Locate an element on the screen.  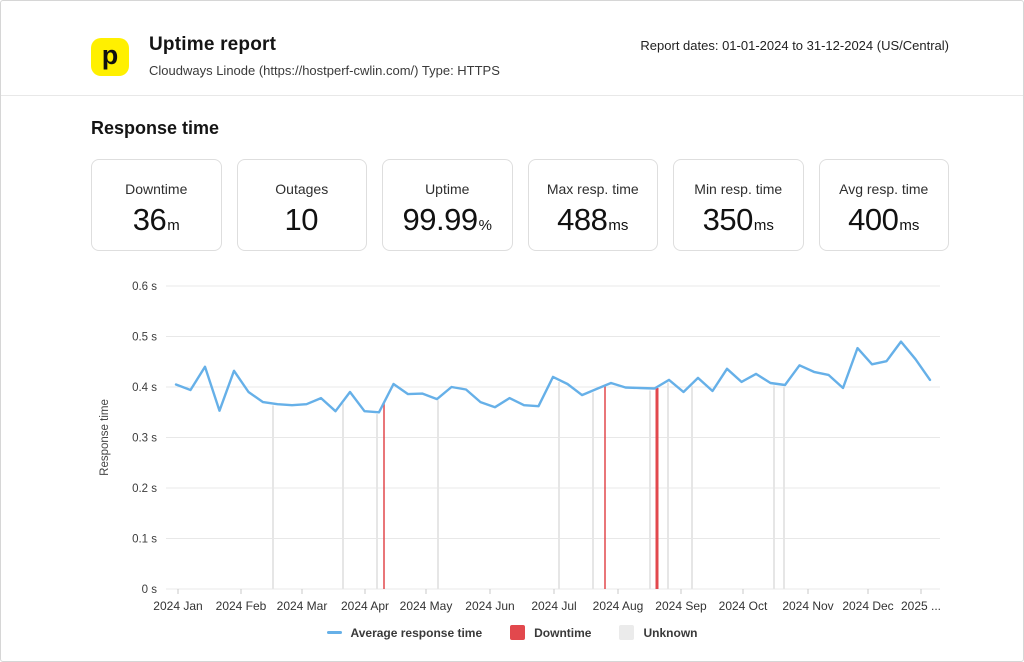
stat-card-avg-resp-time: Avg resp. time 400ms is located at coordinates (883, 205).